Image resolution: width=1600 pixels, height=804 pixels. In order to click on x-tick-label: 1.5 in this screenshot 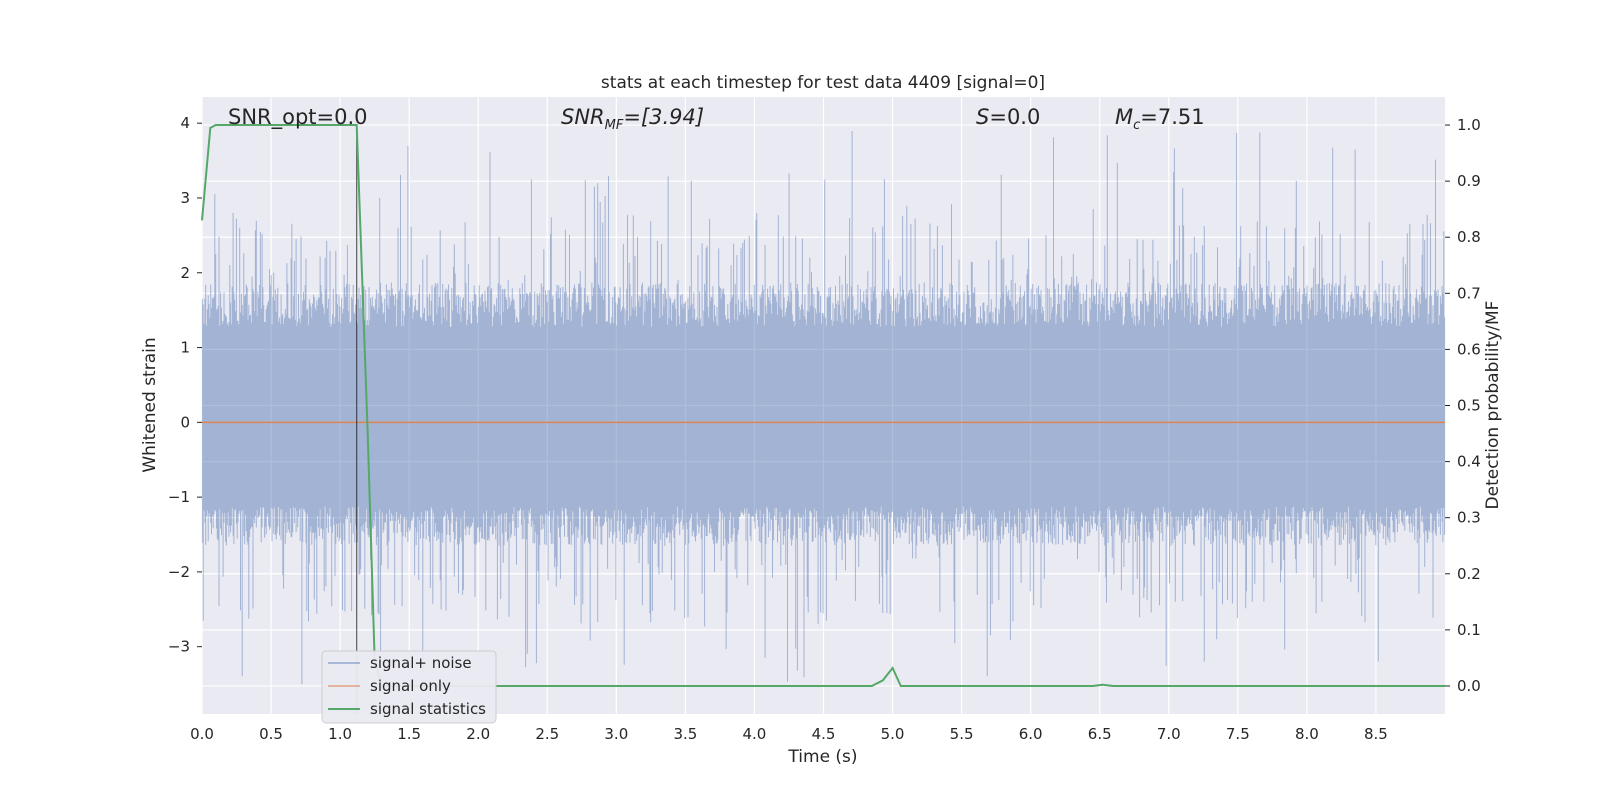, I will do `click(409, 734)`.